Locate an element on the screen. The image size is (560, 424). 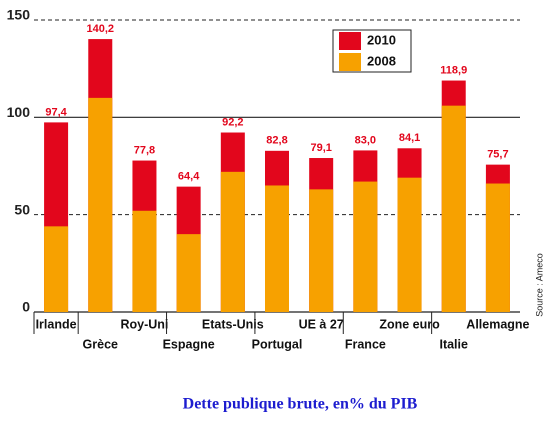
x-tick-label: Italie is located at coordinates (453, 344).